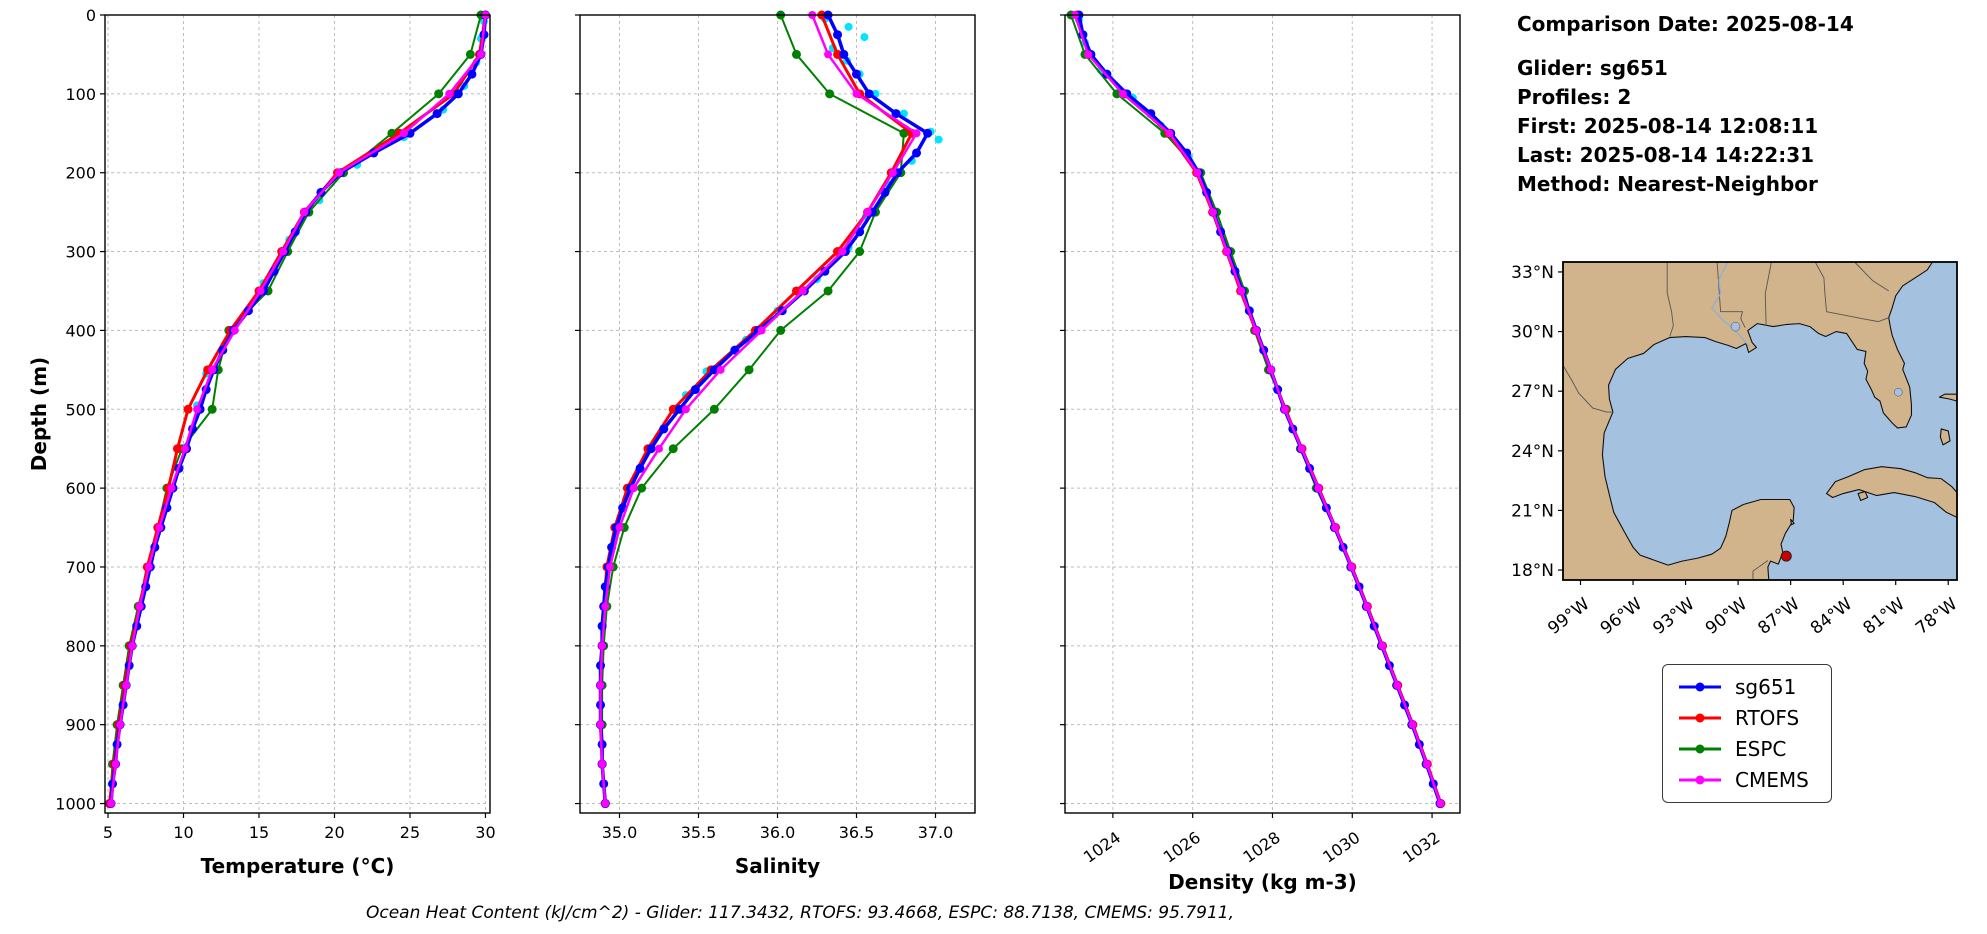  Describe the element at coordinates (1747, 733) in the screenshot. I see `legend: sg651 RTOFS ESPC CMEMS` at that location.